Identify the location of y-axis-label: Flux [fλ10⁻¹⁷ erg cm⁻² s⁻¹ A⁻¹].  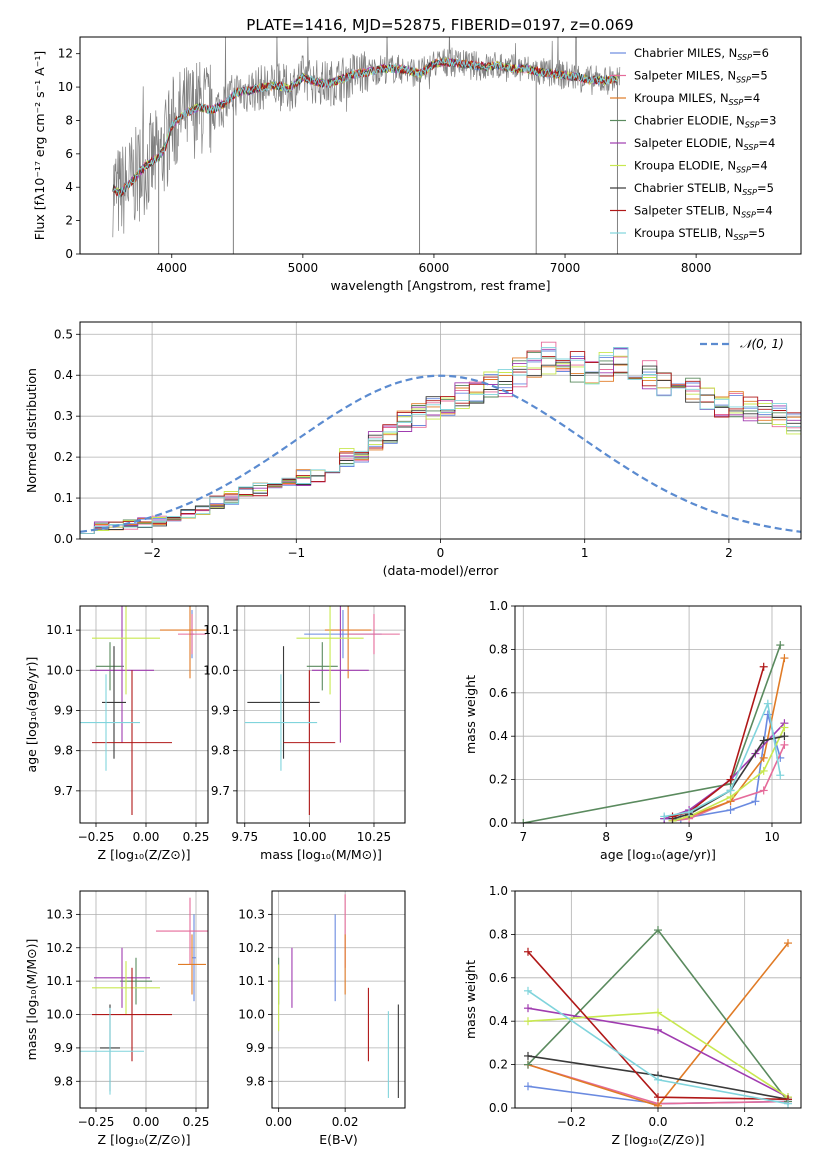
(39, 145).